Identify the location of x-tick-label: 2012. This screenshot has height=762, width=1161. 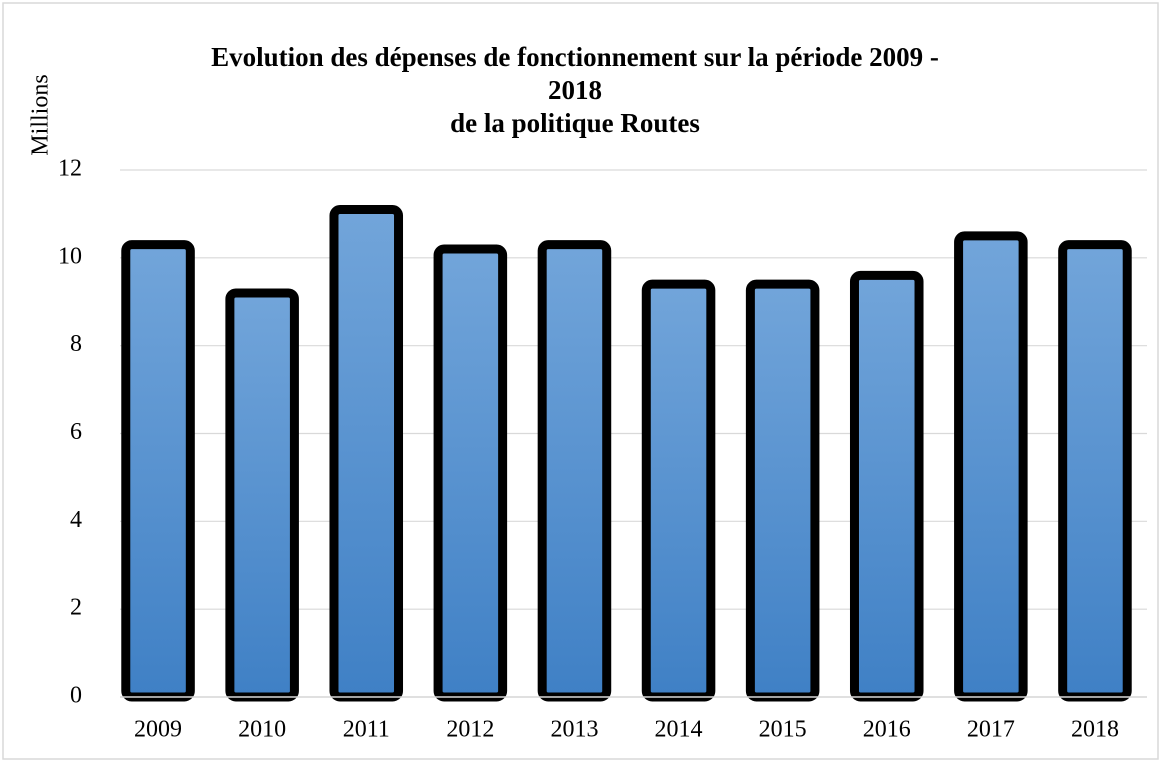
(470, 730).